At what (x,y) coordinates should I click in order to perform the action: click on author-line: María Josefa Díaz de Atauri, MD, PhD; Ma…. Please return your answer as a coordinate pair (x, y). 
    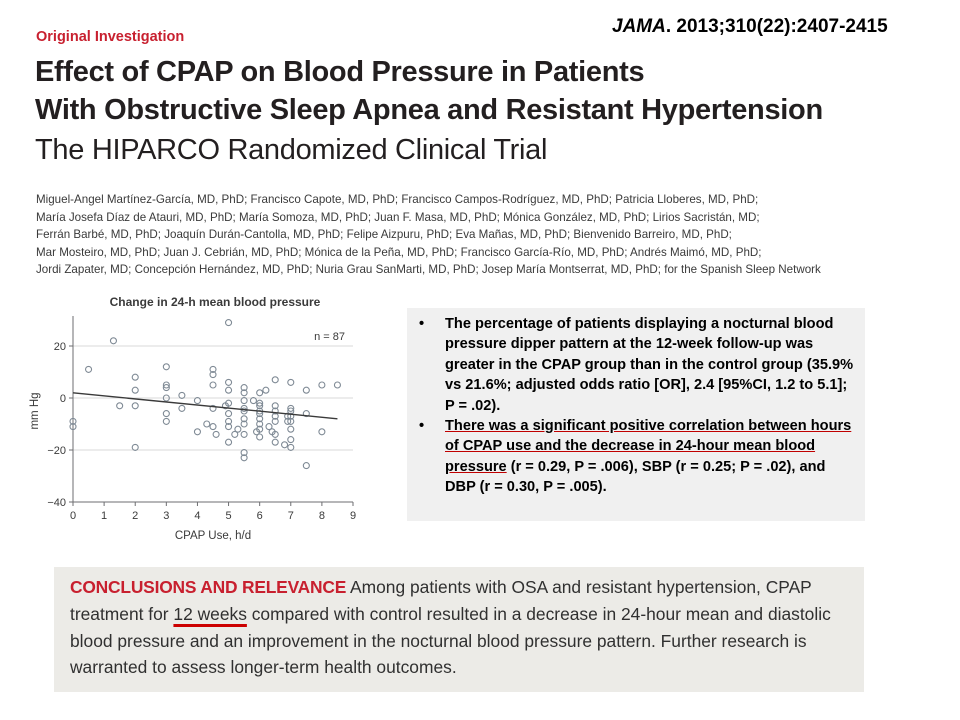
    Looking at the image, I should click on (398, 217).